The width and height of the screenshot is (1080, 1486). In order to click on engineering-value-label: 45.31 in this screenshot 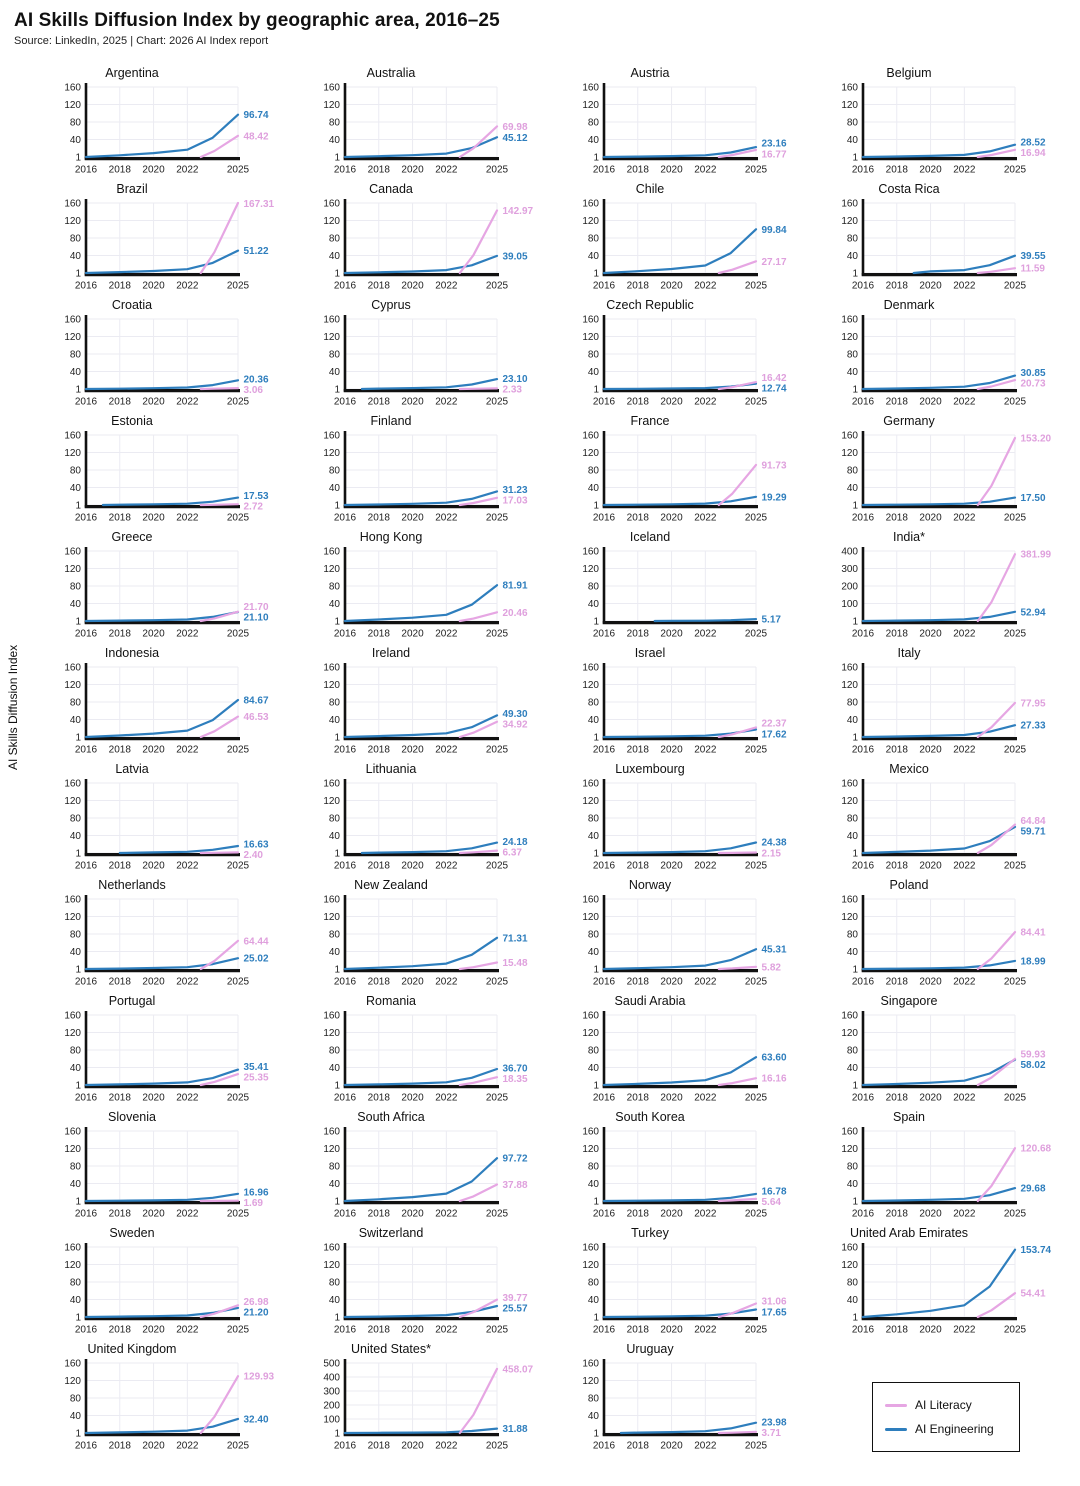, I will do `click(774, 950)`.